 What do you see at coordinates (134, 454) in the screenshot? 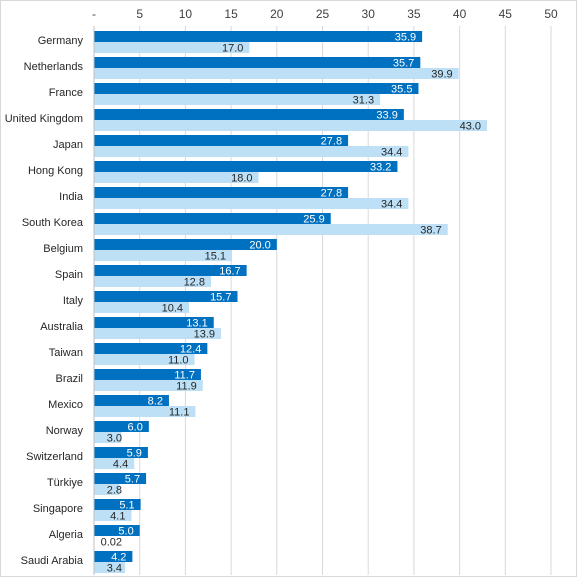
I see `data-label-series-1: 5.9` at bounding box center [134, 454].